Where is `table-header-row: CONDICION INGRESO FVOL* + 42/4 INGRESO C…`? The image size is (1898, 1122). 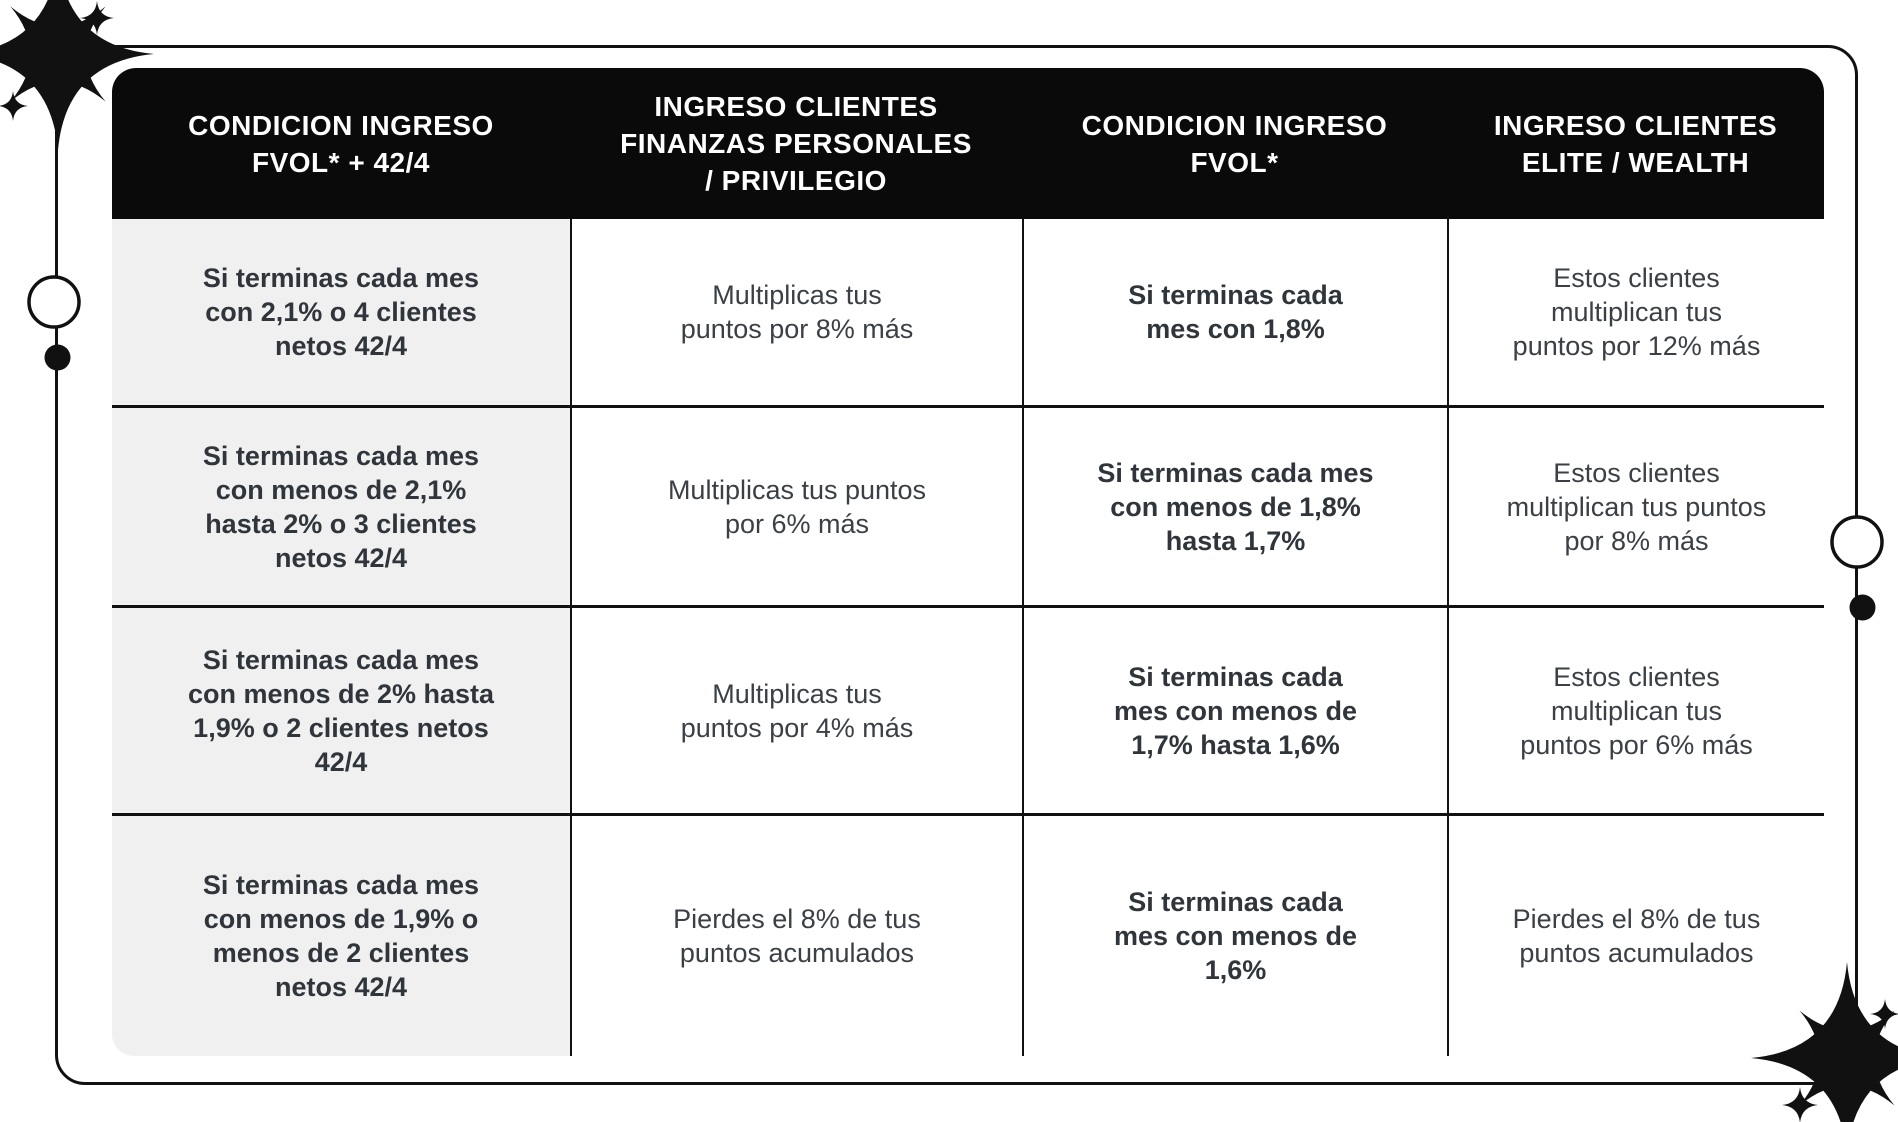
table-header-row: CONDICION INGRESO FVOL* + 42/4 INGRESO C… is located at coordinates (968, 143).